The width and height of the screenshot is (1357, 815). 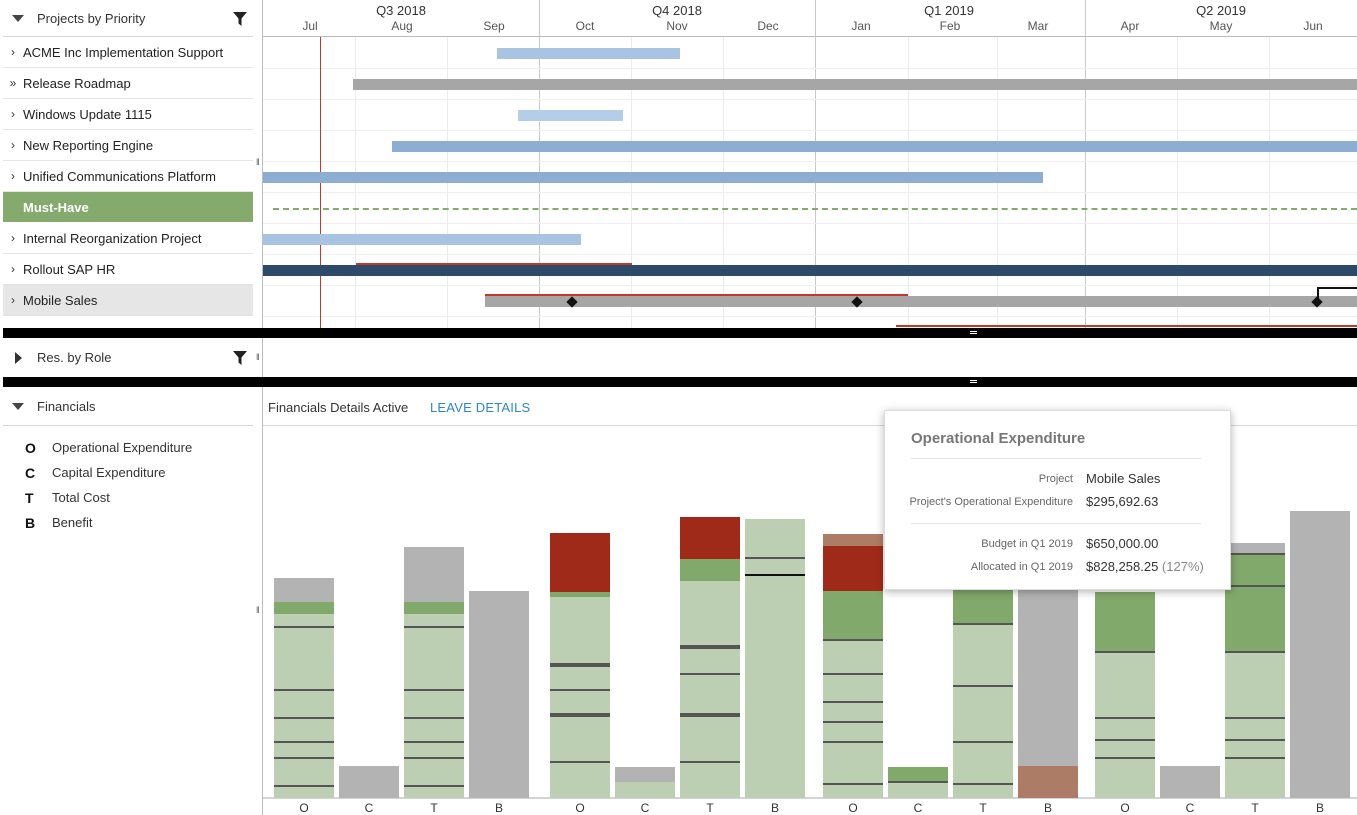 I want to click on project-label: Internal Reorganization Project, so click(x=112, y=238).